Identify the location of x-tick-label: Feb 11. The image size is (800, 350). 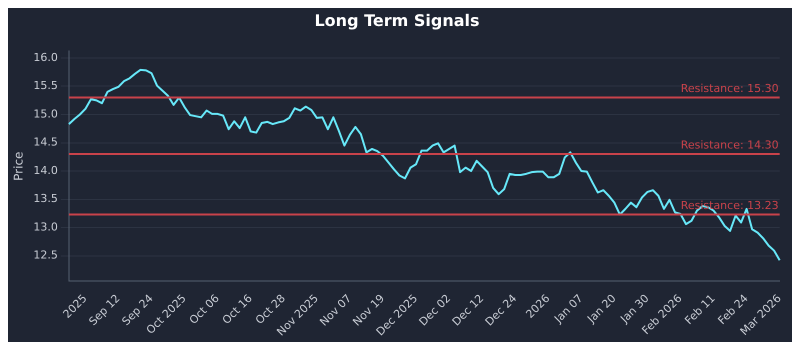
(700, 310).